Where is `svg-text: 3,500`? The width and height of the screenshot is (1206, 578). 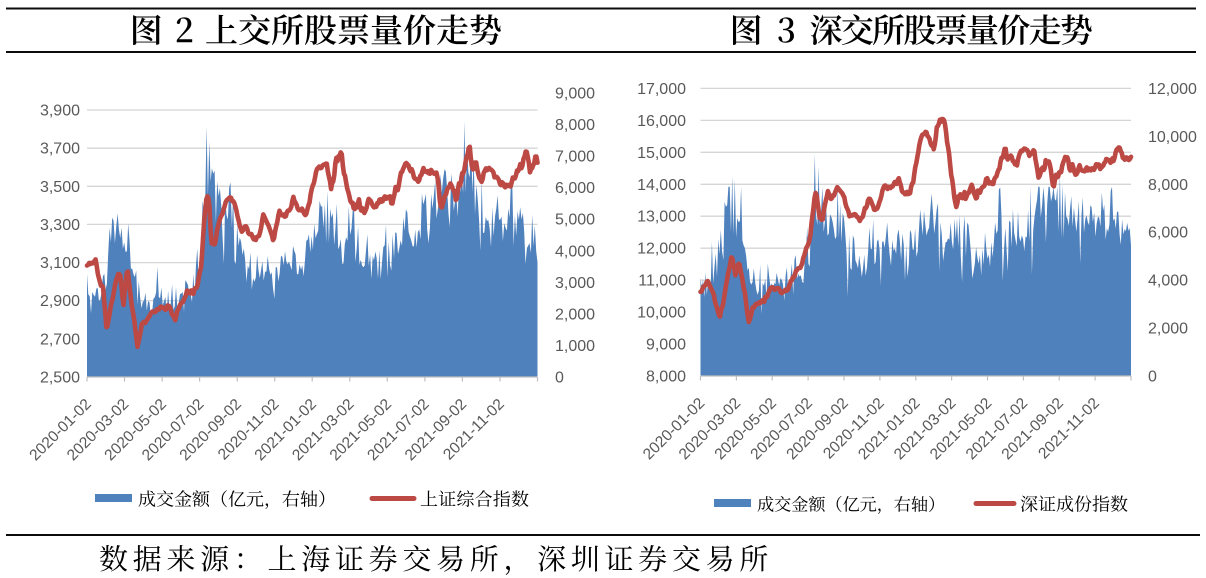
svg-text: 3,500 is located at coordinates (60, 187).